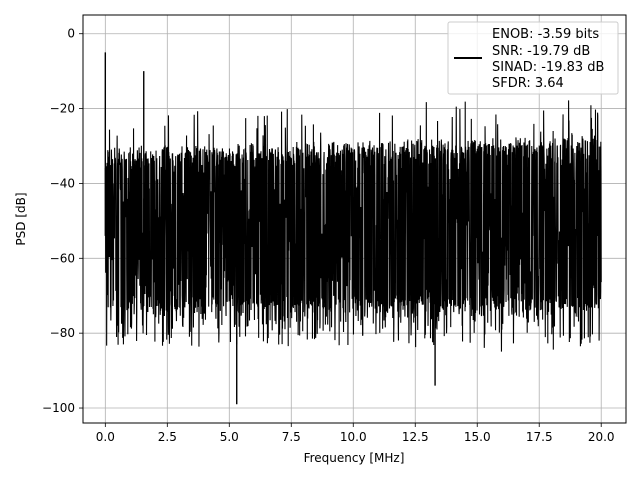 This screenshot has height=480, width=640. Describe the element at coordinates (62, 109) in the screenshot. I see `y-tick-label: −20` at that location.